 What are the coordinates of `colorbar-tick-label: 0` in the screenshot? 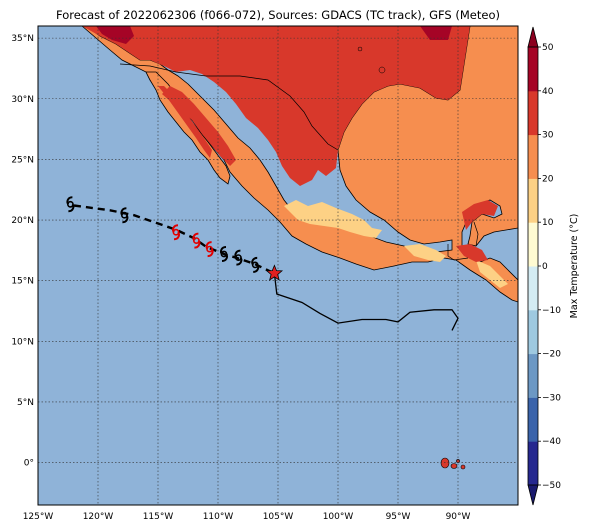 It's located at (545, 267).